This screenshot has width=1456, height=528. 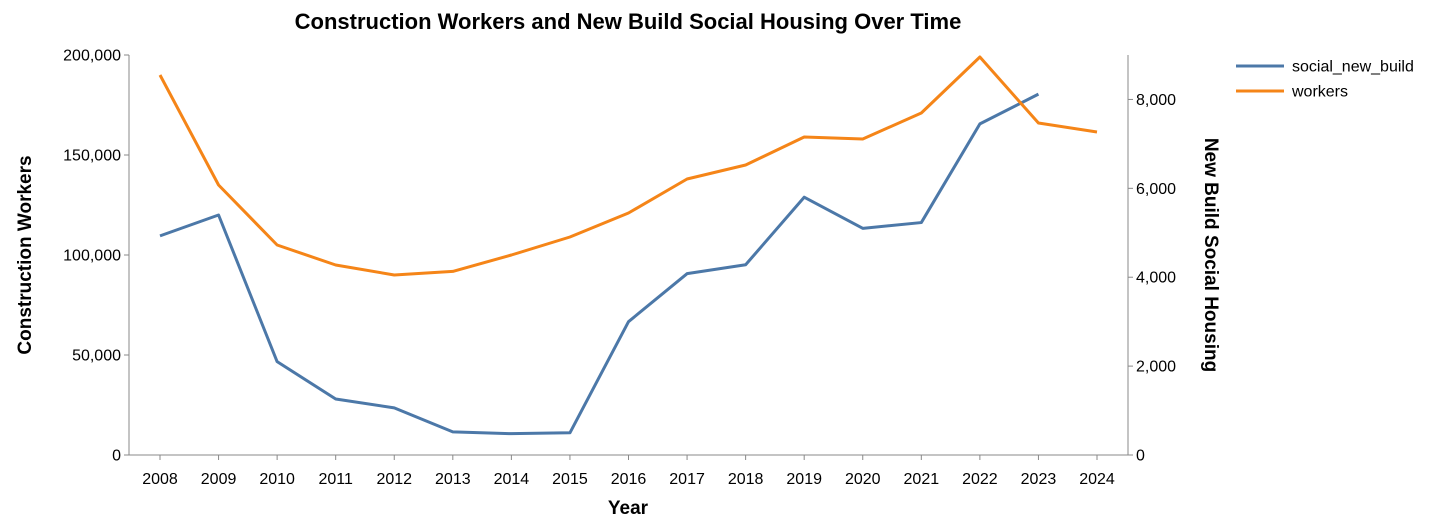 I want to click on x-tick-label: 2015, so click(x=570, y=479).